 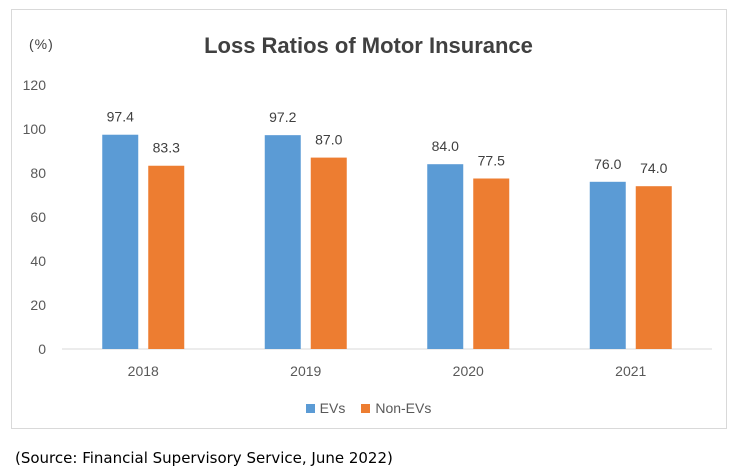 I want to click on data-label: 74.0, so click(x=653, y=168).